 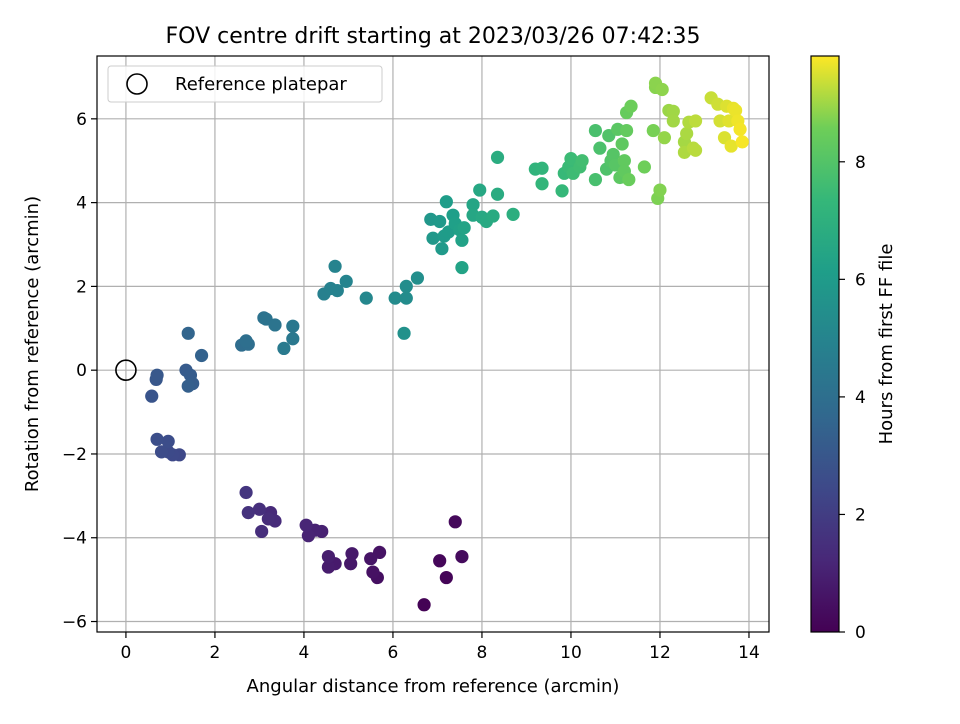 What do you see at coordinates (433, 686) in the screenshot?
I see `x-axis-label: Angular distance from reference (arcmin)` at bounding box center [433, 686].